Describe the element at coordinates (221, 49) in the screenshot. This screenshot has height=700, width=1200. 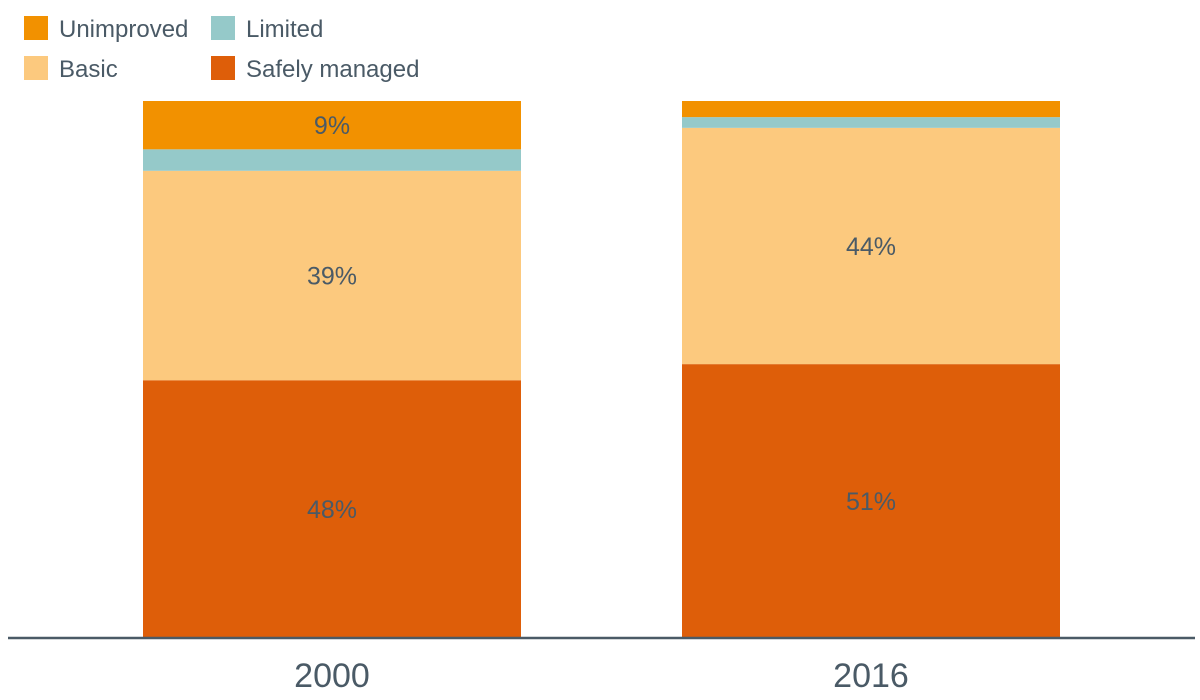
I see `legend: Unimproved Limited Basic Safely managed` at that location.